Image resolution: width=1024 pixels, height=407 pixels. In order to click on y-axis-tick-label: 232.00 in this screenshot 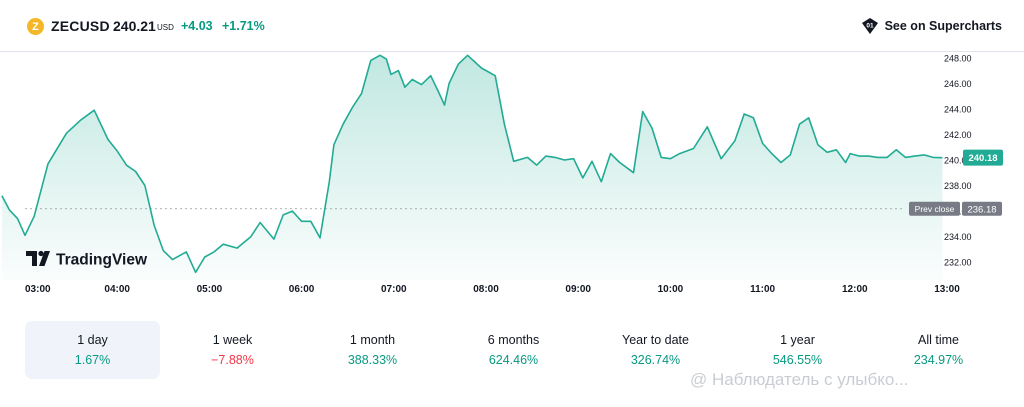, I will do `click(958, 263)`.